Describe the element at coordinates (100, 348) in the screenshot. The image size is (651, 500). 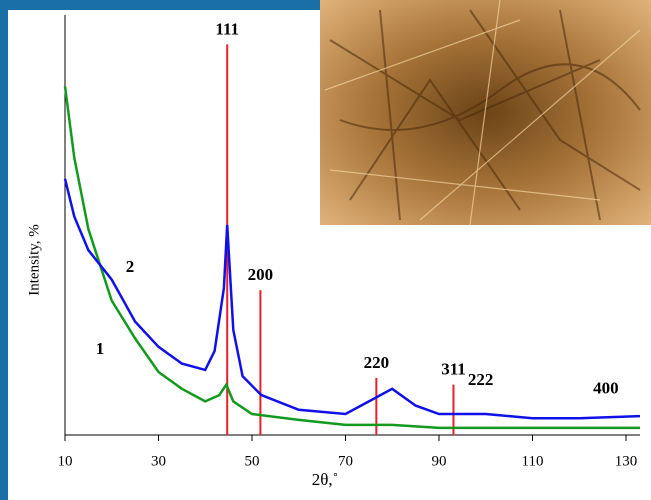
I see `series-label: 1` at that location.